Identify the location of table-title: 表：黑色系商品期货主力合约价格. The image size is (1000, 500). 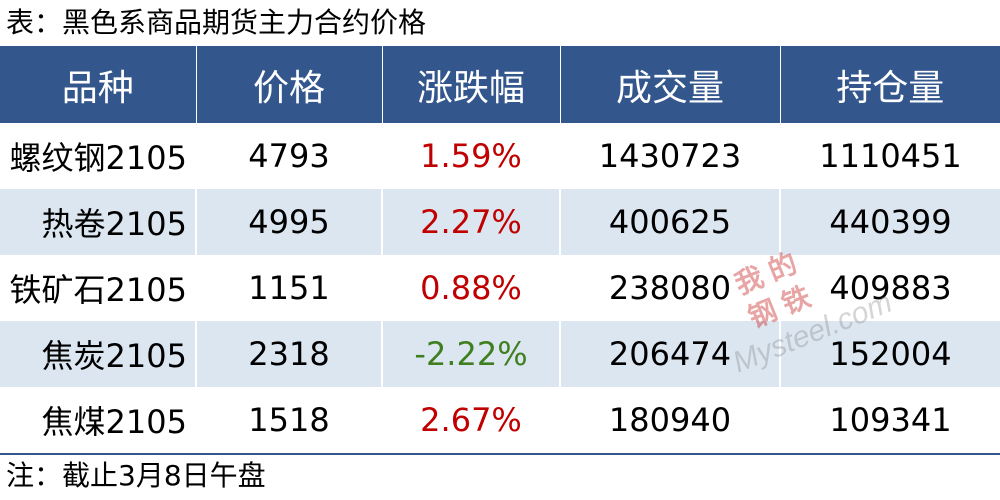
(216, 22).